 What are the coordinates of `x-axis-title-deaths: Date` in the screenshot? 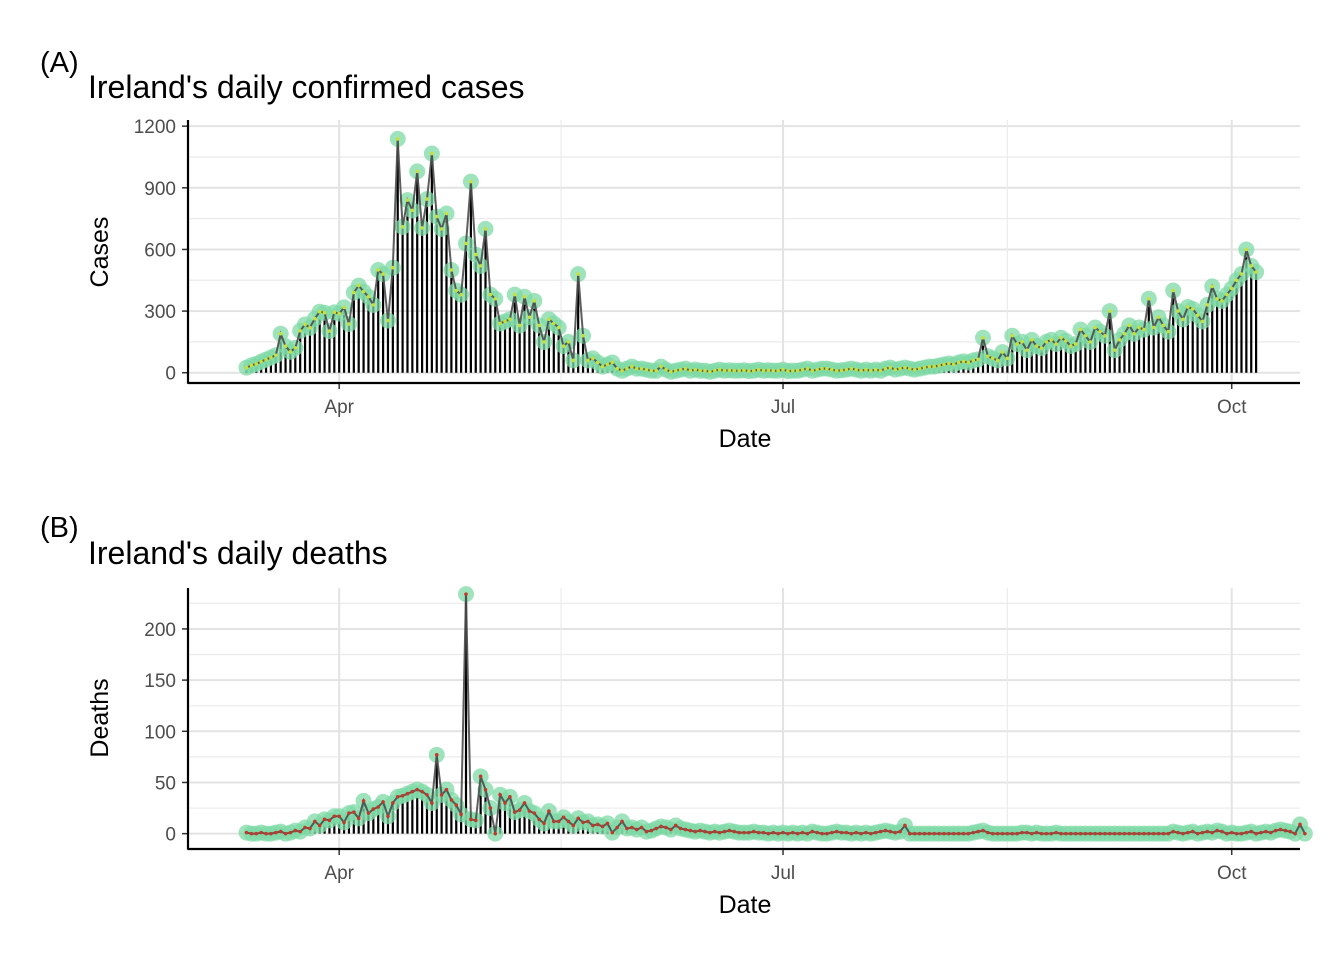 It's located at (745, 905).